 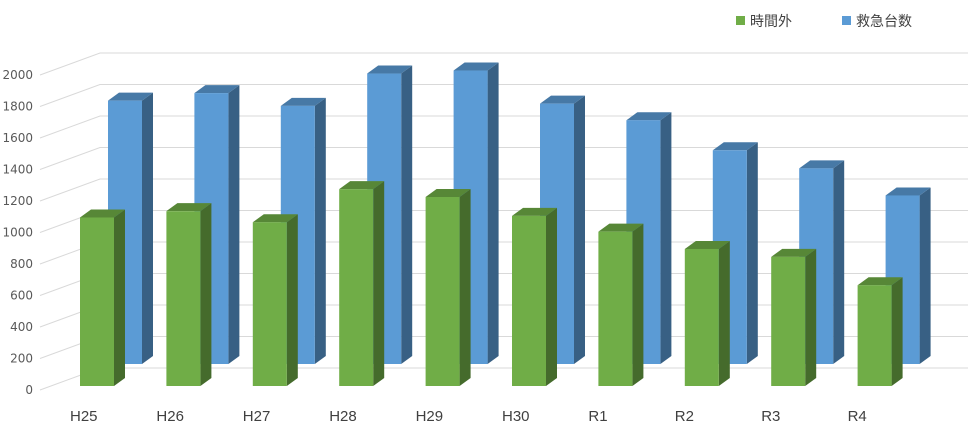 I want to click on x-tick-label: R1, so click(x=597, y=416).